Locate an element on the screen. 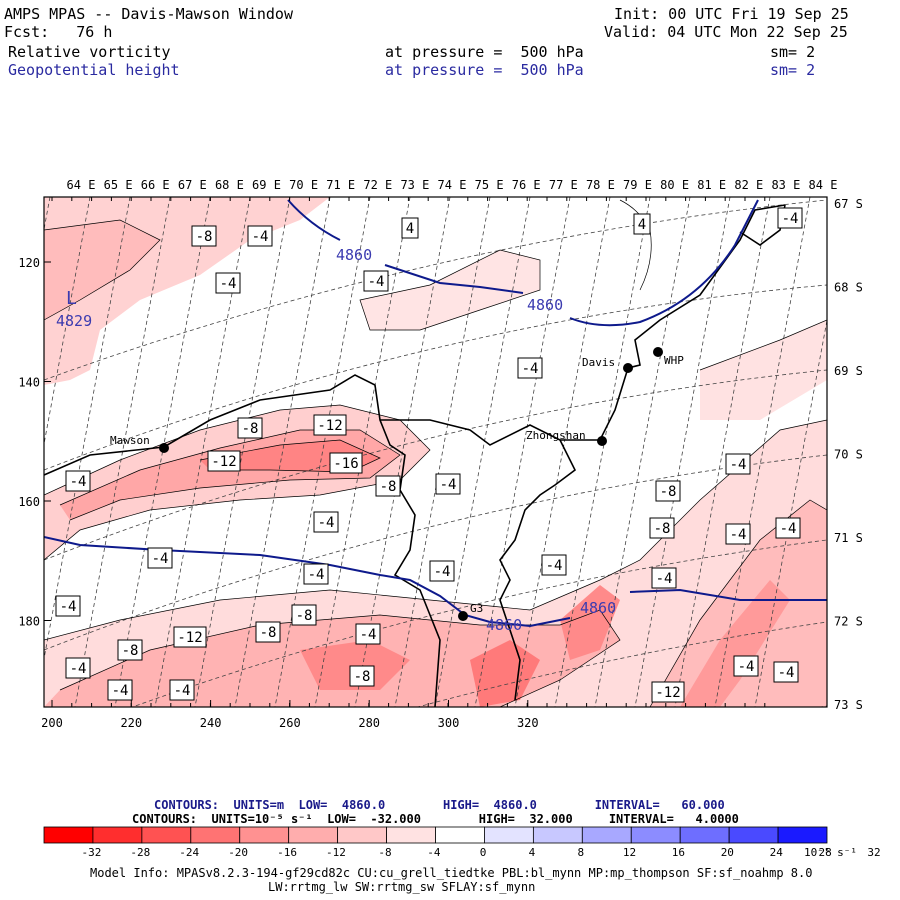 Image resolution: width=900 pixels, height=900 pixels. colorbar-tick-label: 8 is located at coordinates (581, 852).